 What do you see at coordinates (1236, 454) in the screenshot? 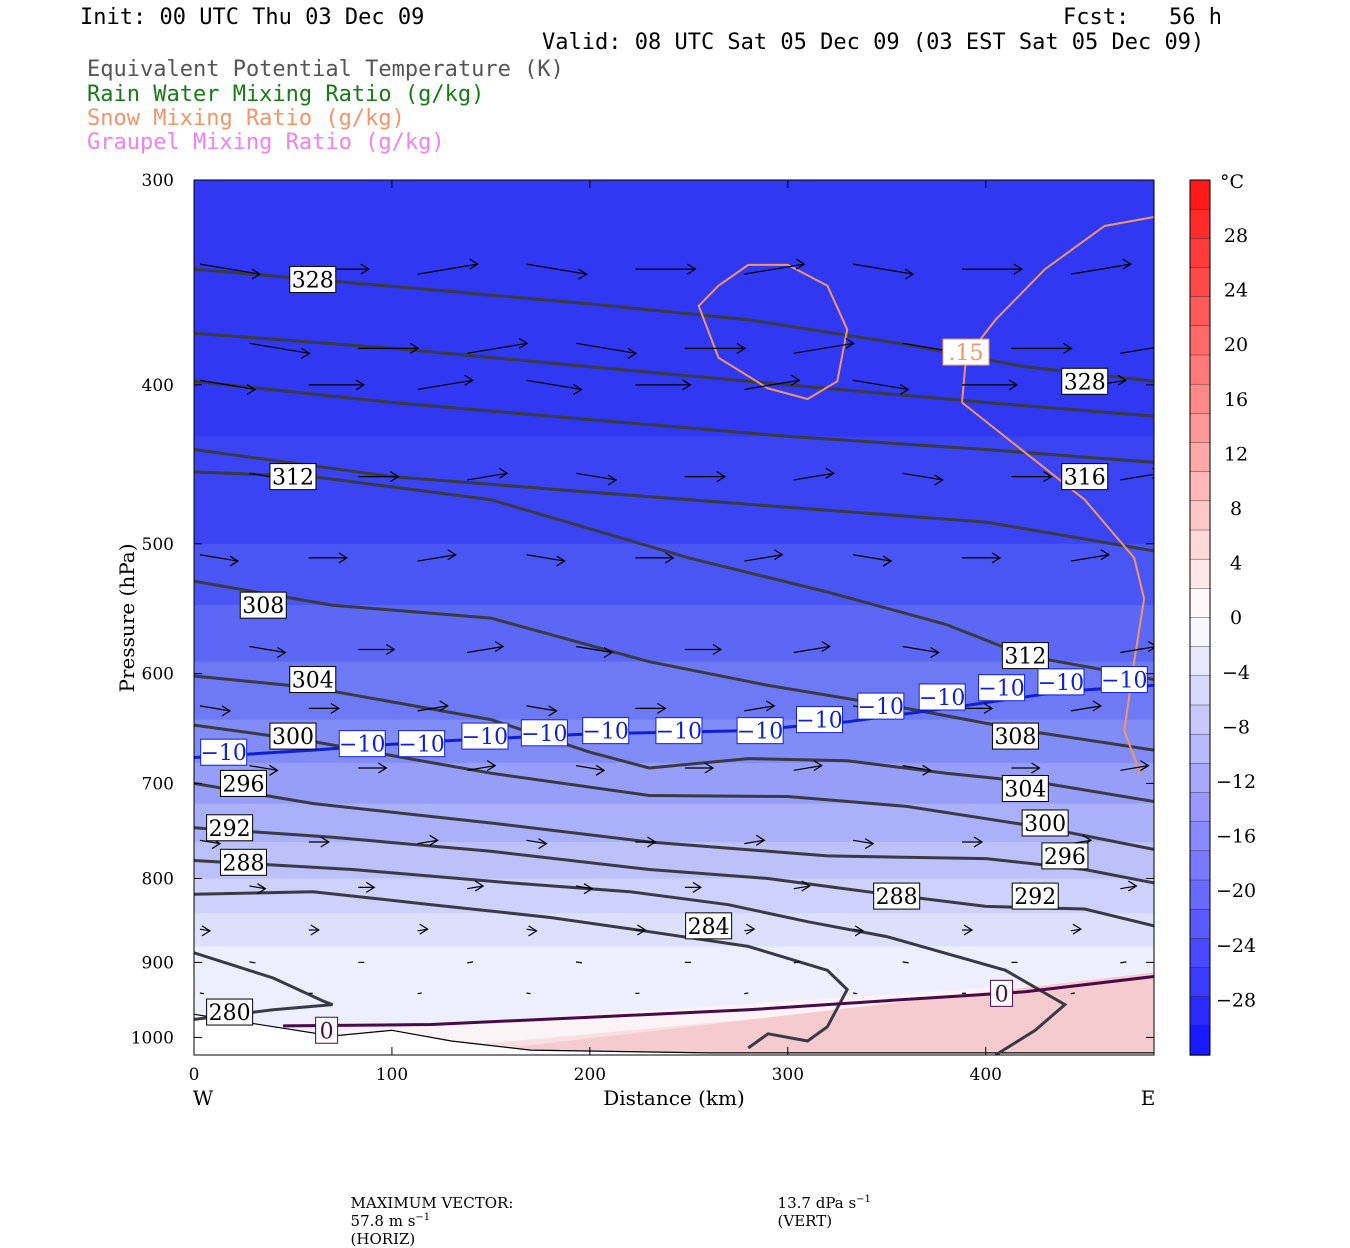
I see `colorbar-label: 12` at bounding box center [1236, 454].